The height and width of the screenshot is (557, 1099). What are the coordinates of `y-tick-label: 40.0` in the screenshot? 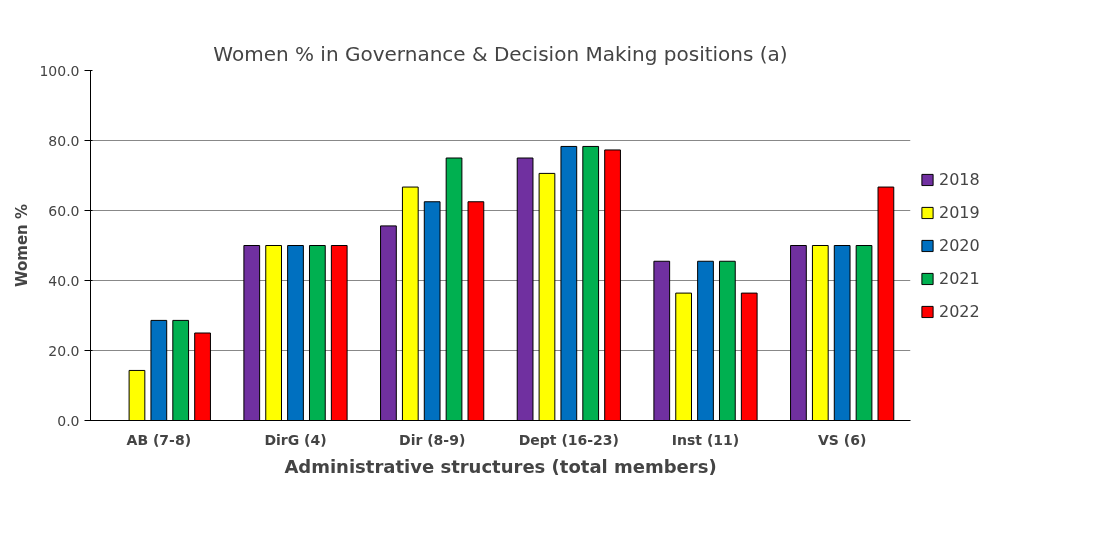 It's located at (64, 280).